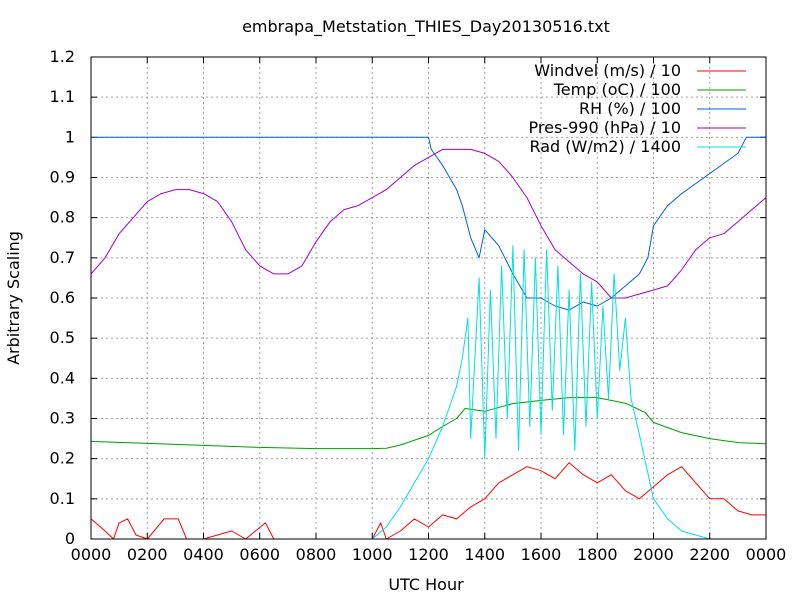  What do you see at coordinates (709, 554) in the screenshot?
I see `x-tick-label: 2200` at bounding box center [709, 554].